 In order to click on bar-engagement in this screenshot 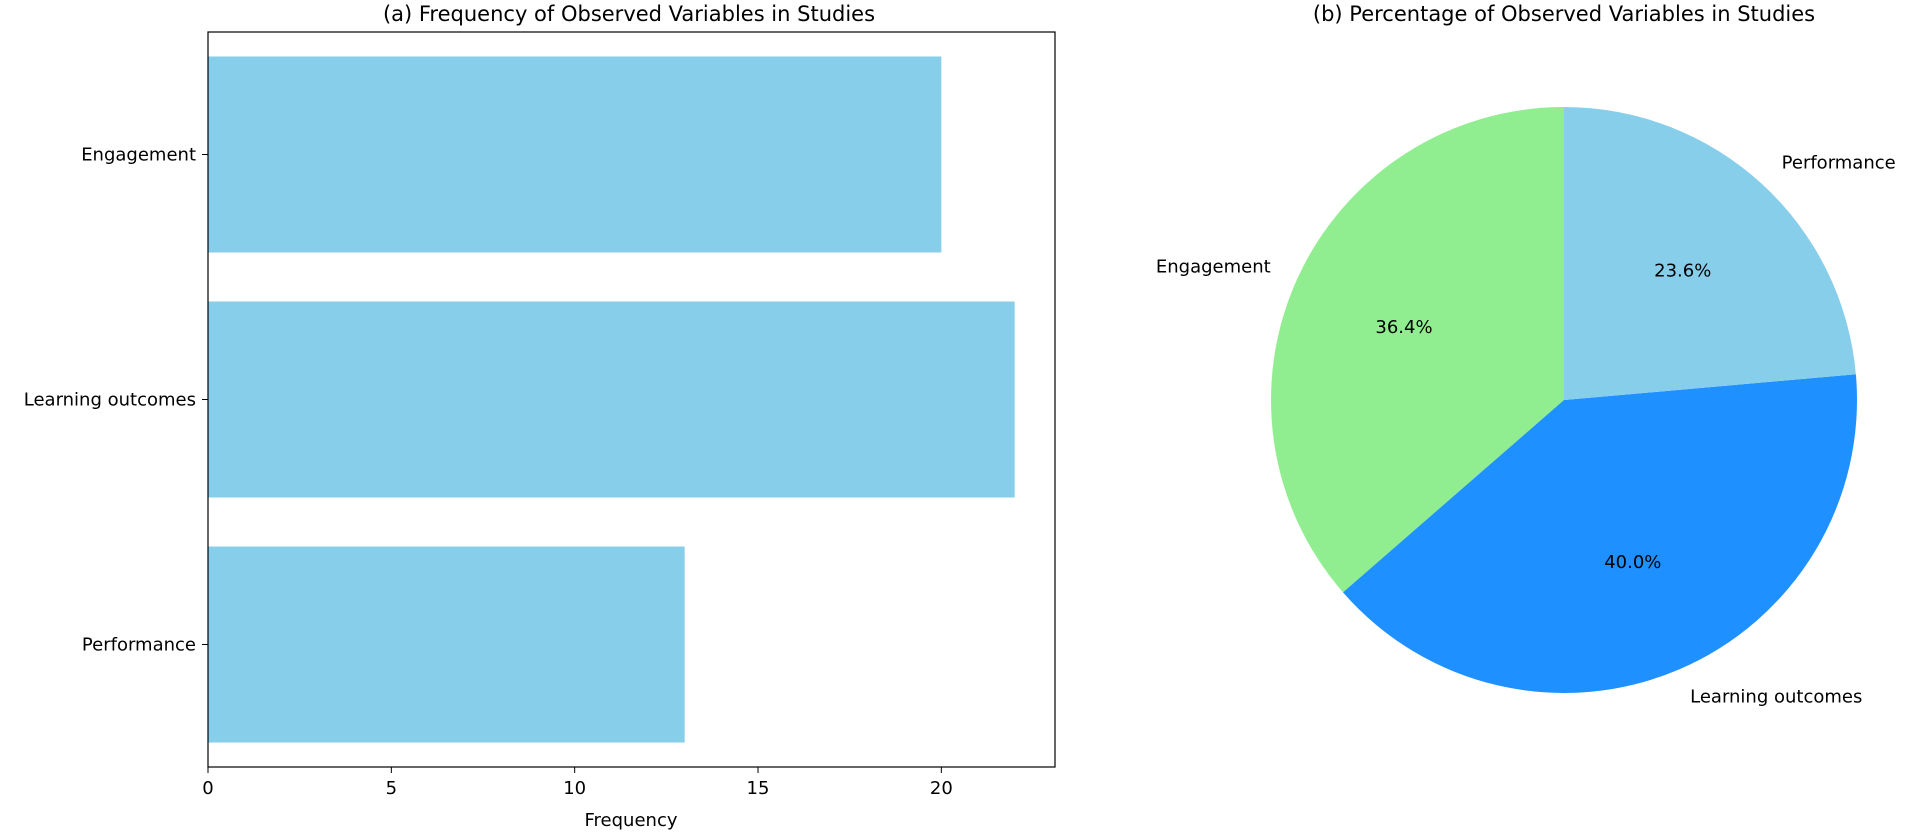, I will do `click(575, 154)`.